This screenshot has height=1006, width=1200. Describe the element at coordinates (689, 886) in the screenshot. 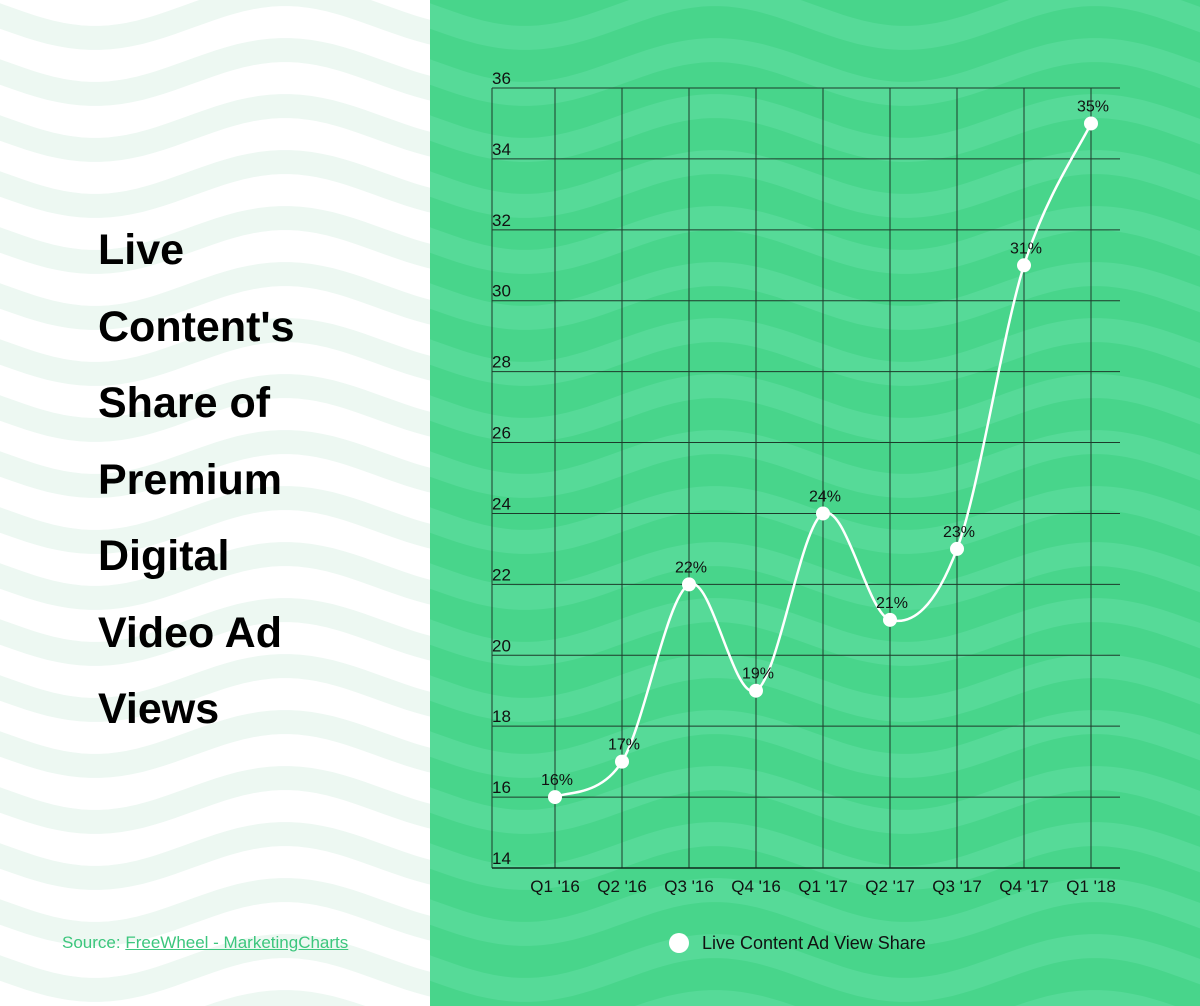

I see `x-tick-label: Q3 '16` at that location.